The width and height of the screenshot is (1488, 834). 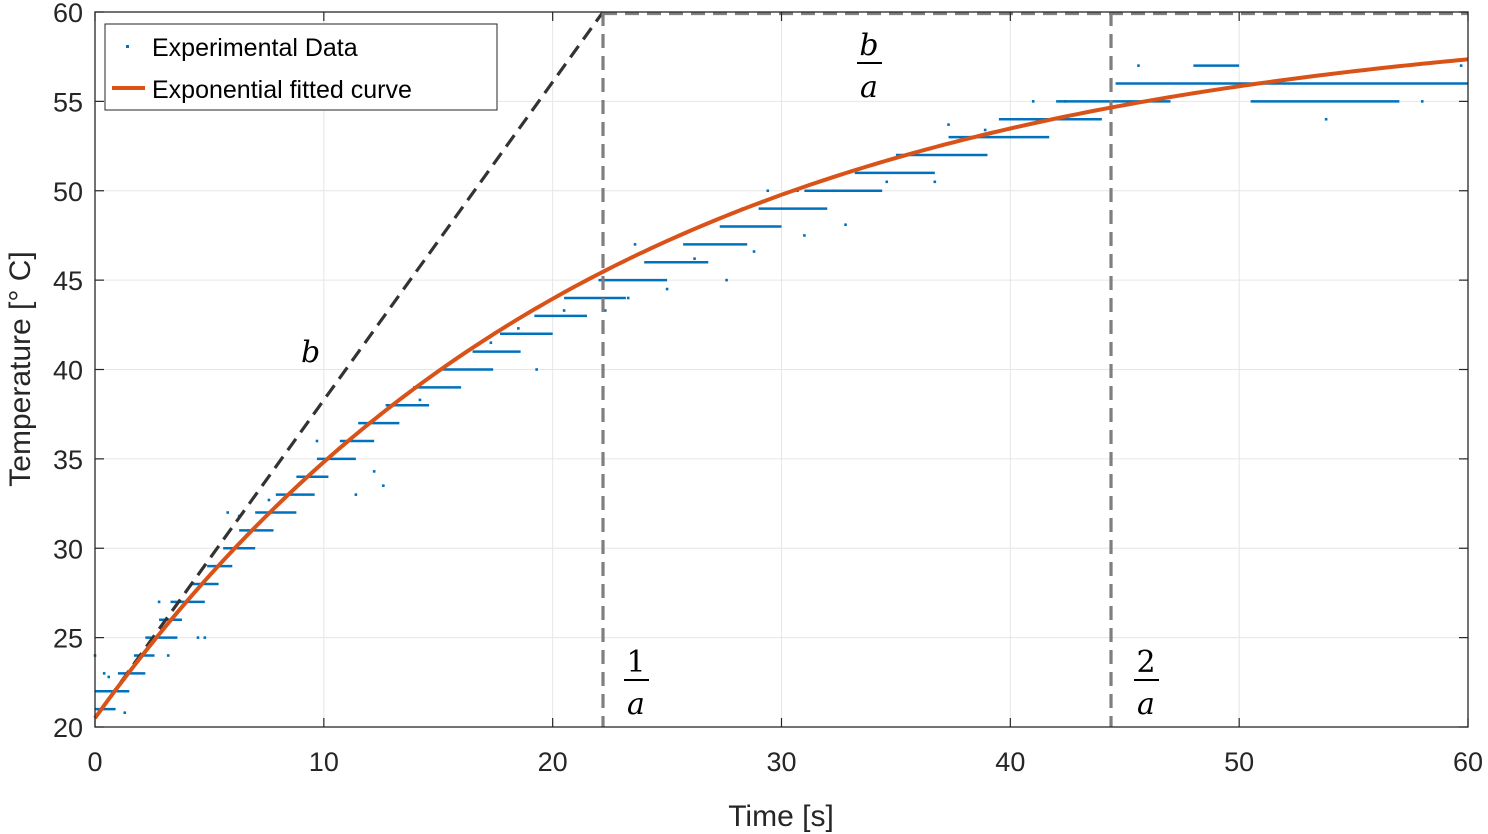 What do you see at coordinates (94, 762) in the screenshot?
I see `x-tick-label: 0` at bounding box center [94, 762].